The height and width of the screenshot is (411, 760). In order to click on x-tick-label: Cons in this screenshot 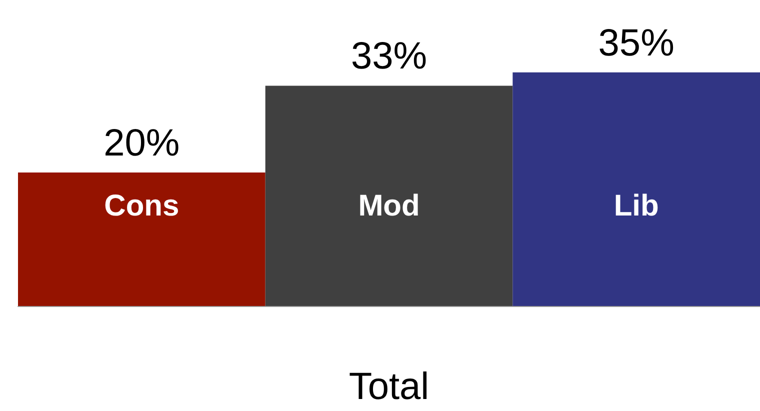, I will do `click(142, 206)`.